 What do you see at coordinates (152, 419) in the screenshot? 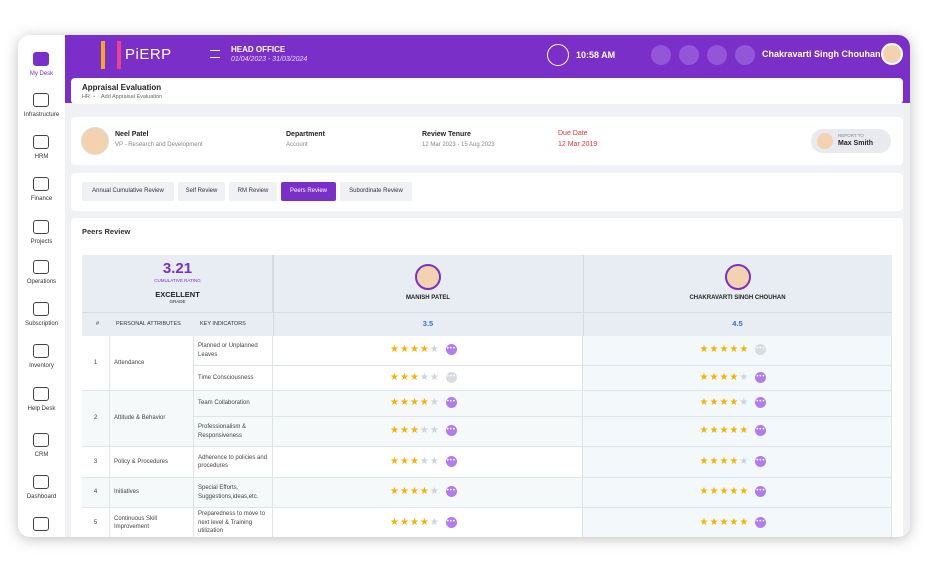
I see `attribute-cell: Attitude & Behavior` at bounding box center [152, 419].